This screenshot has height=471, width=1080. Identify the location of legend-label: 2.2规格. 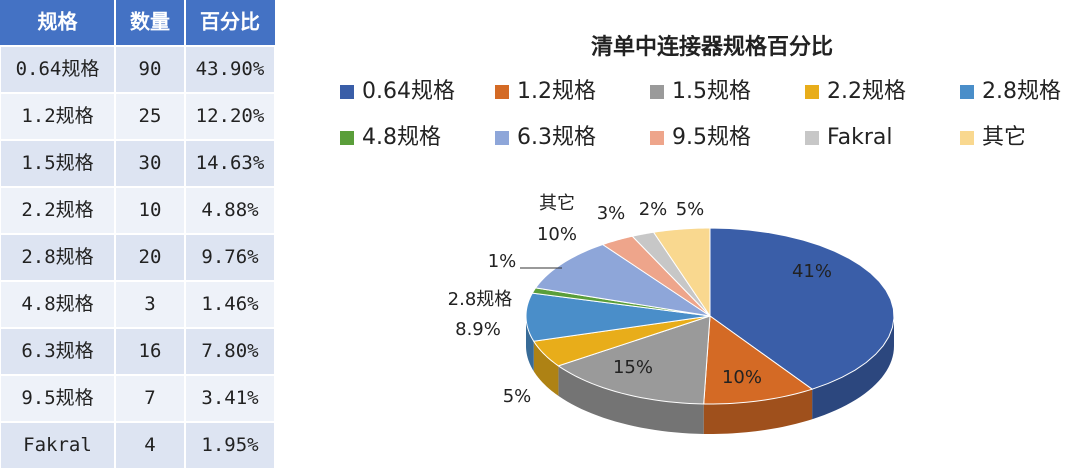
(866, 91).